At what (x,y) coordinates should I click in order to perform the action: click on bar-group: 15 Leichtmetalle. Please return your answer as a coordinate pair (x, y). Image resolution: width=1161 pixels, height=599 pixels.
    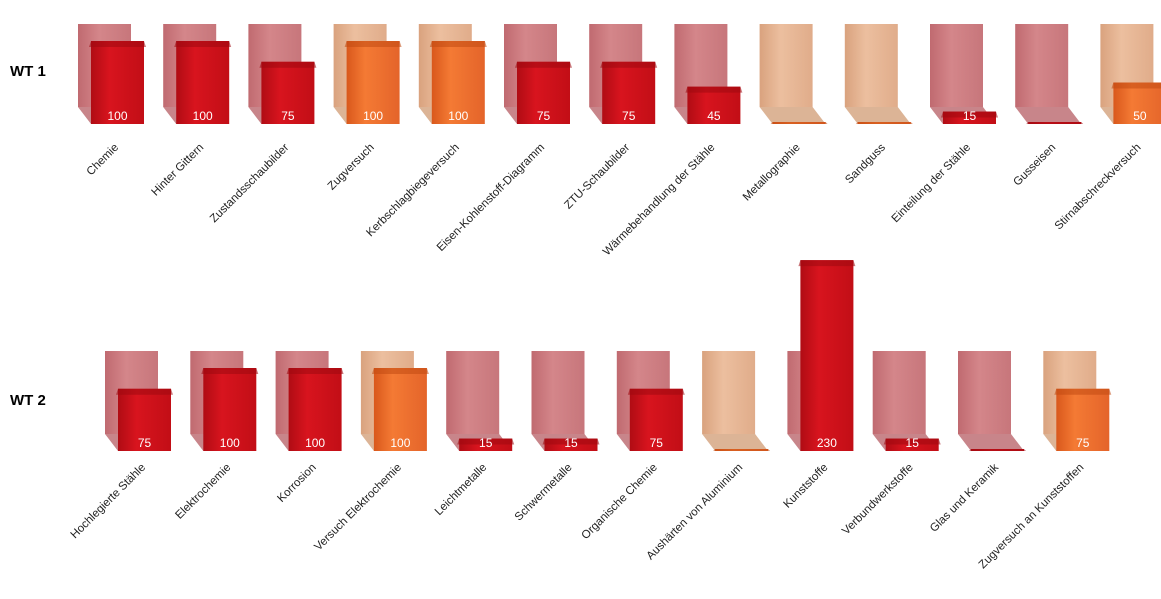
    Looking at the image, I should click on (474, 434).